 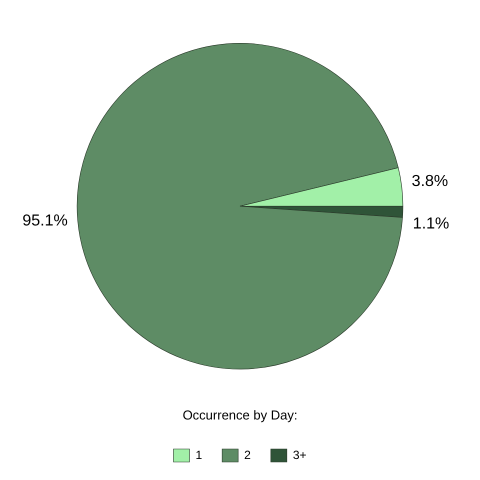 What do you see at coordinates (248, 455) in the screenshot?
I see `legend-label: 2` at bounding box center [248, 455].